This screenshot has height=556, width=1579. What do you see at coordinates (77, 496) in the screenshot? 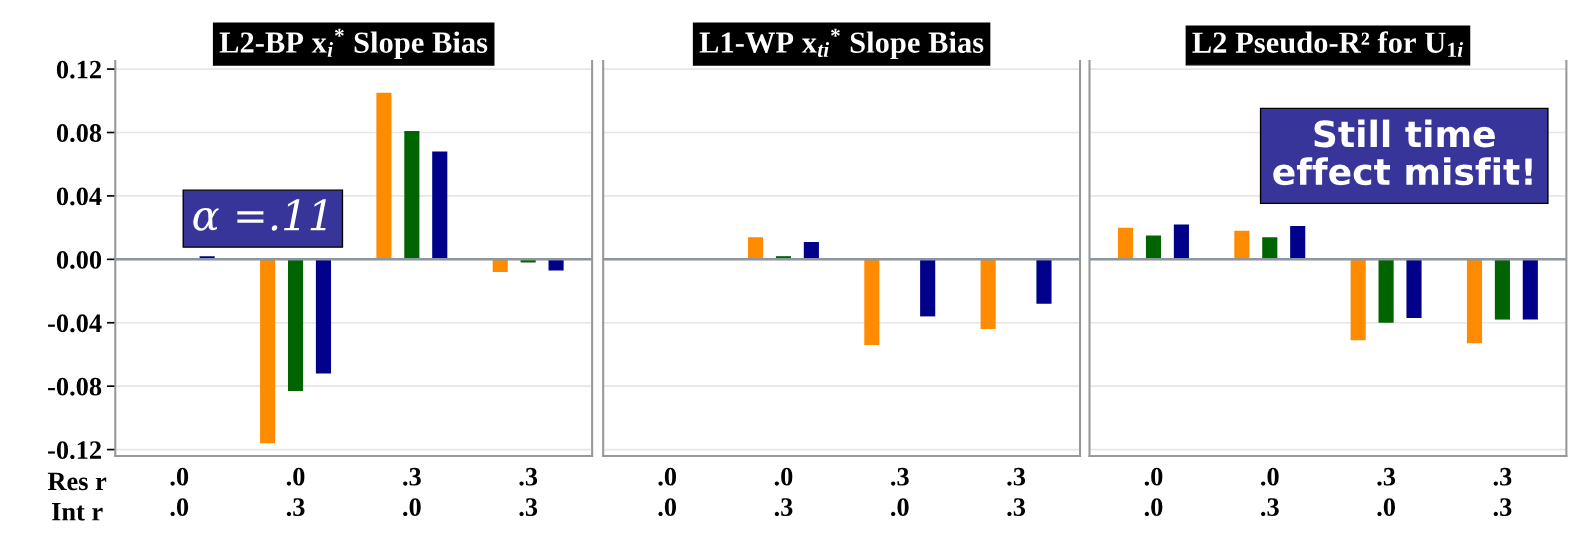
I see `text: Res r Int r` at bounding box center [77, 496].